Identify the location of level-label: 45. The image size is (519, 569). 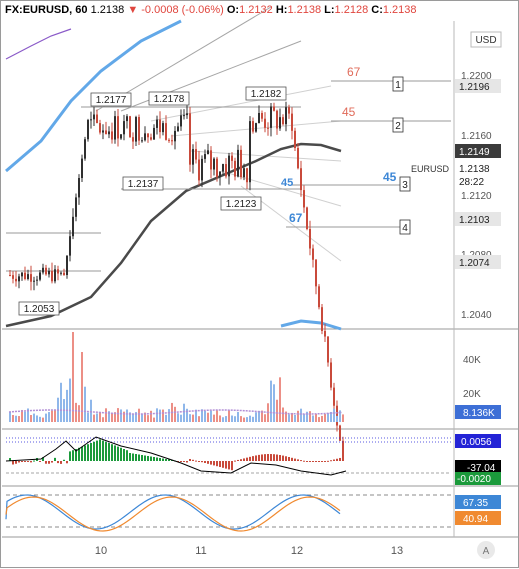
(349, 112).